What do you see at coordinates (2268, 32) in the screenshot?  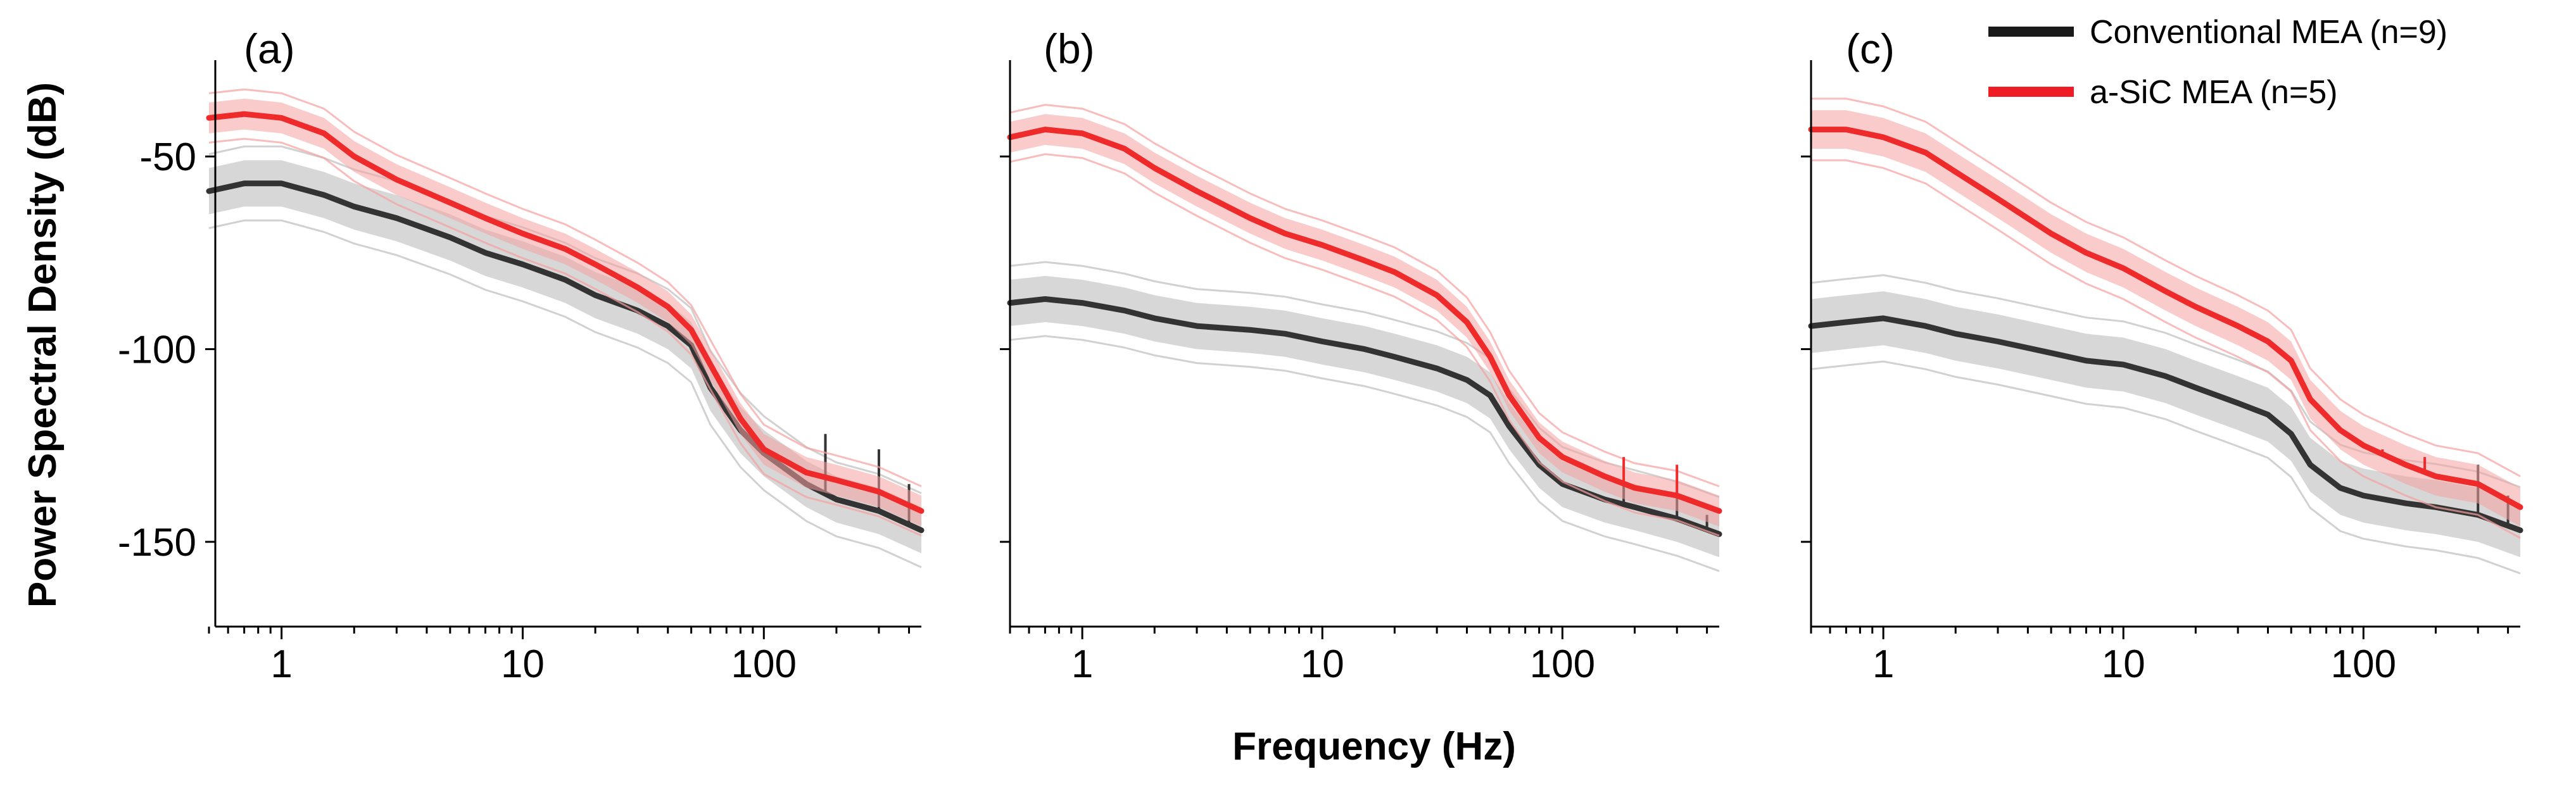 I see `legend-label-conventional: Conventional MEA (n=9)` at bounding box center [2268, 32].